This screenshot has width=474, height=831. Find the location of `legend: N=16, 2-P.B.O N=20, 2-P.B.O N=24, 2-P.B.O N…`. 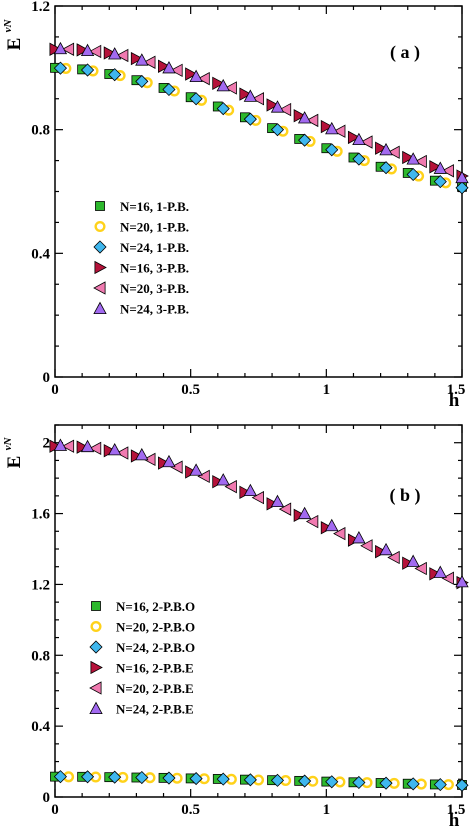

legend: N=16, 2-P.B.O N=20, 2-P.B.O N=24, 2-P.B.O N… is located at coordinates (142, 658).